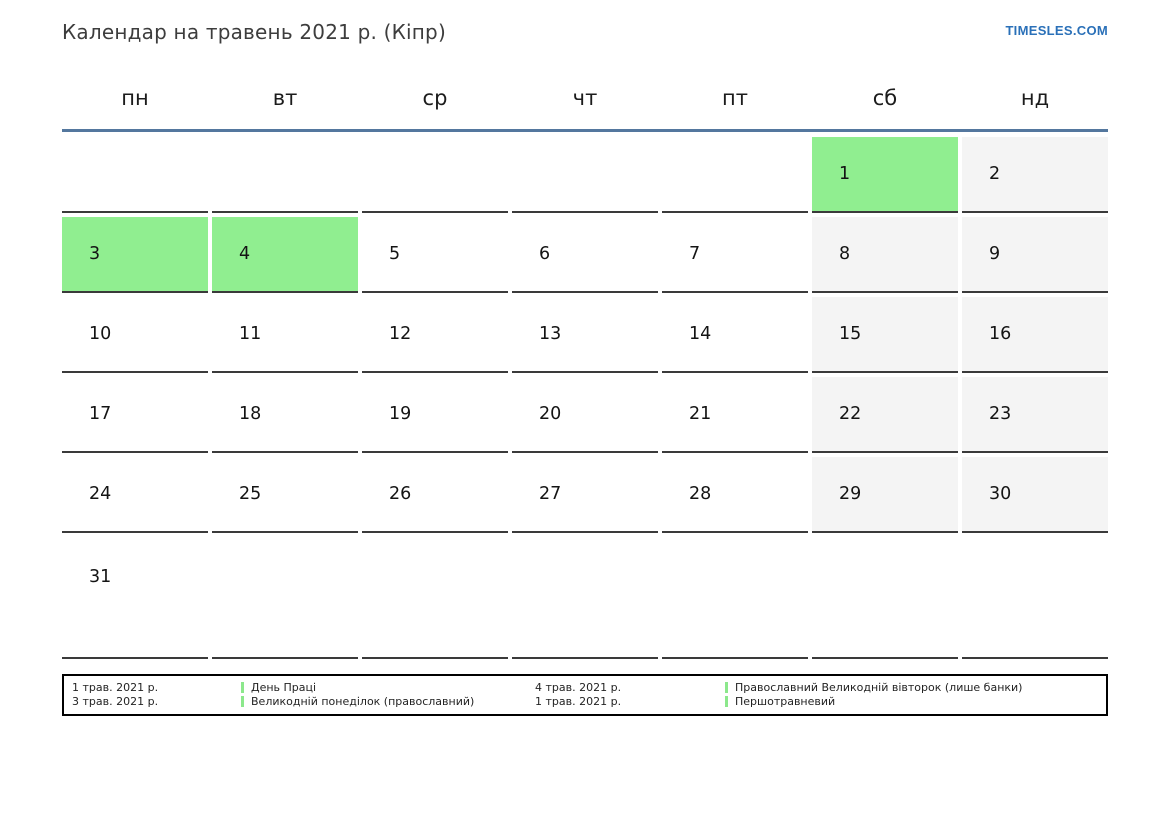 The height and width of the screenshot is (827, 1169). Describe the element at coordinates (885, 415) in the screenshot. I see `calendar-day-cell: 22` at that location.